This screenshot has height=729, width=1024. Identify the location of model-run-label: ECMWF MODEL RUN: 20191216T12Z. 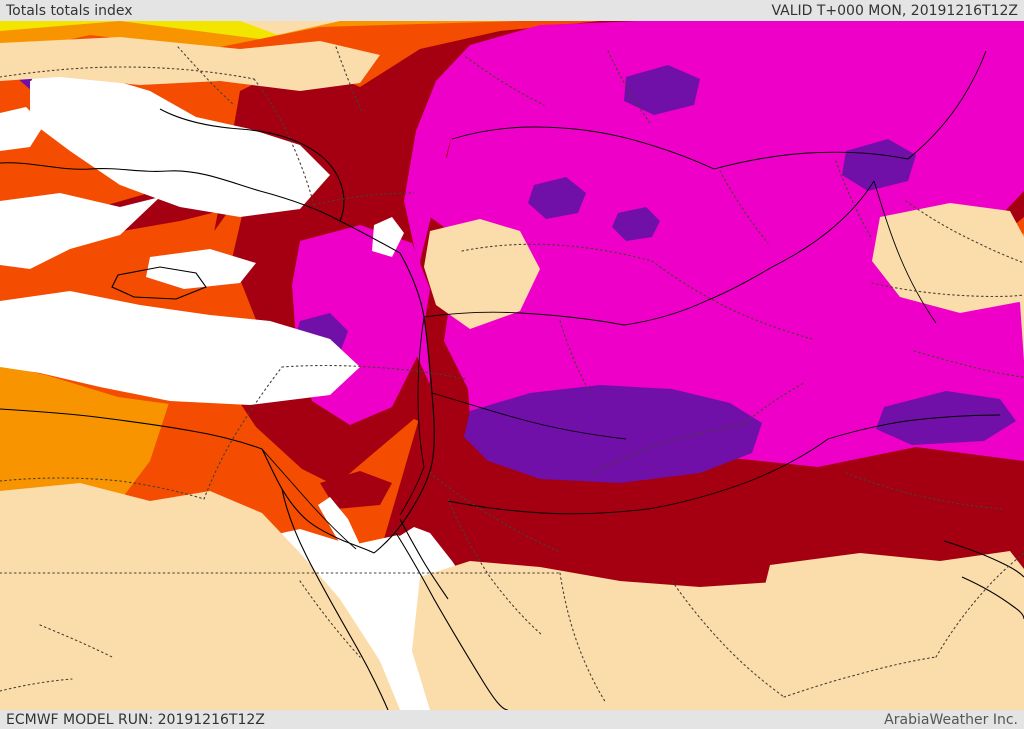
(135, 719).